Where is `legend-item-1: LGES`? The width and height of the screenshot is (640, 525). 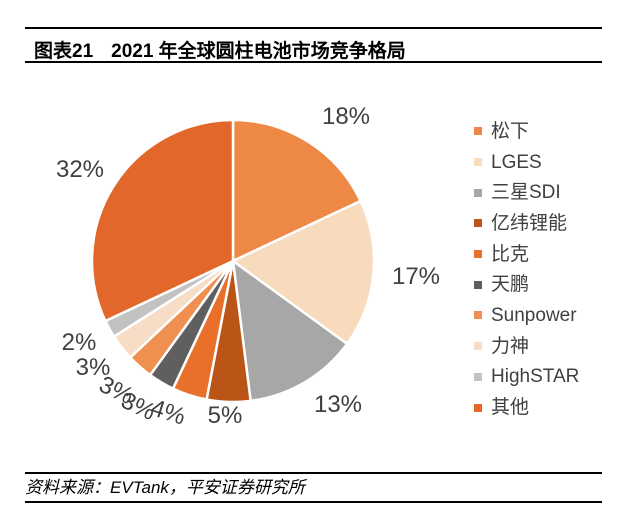 legend-item-1: LGES is located at coordinates (526, 162).